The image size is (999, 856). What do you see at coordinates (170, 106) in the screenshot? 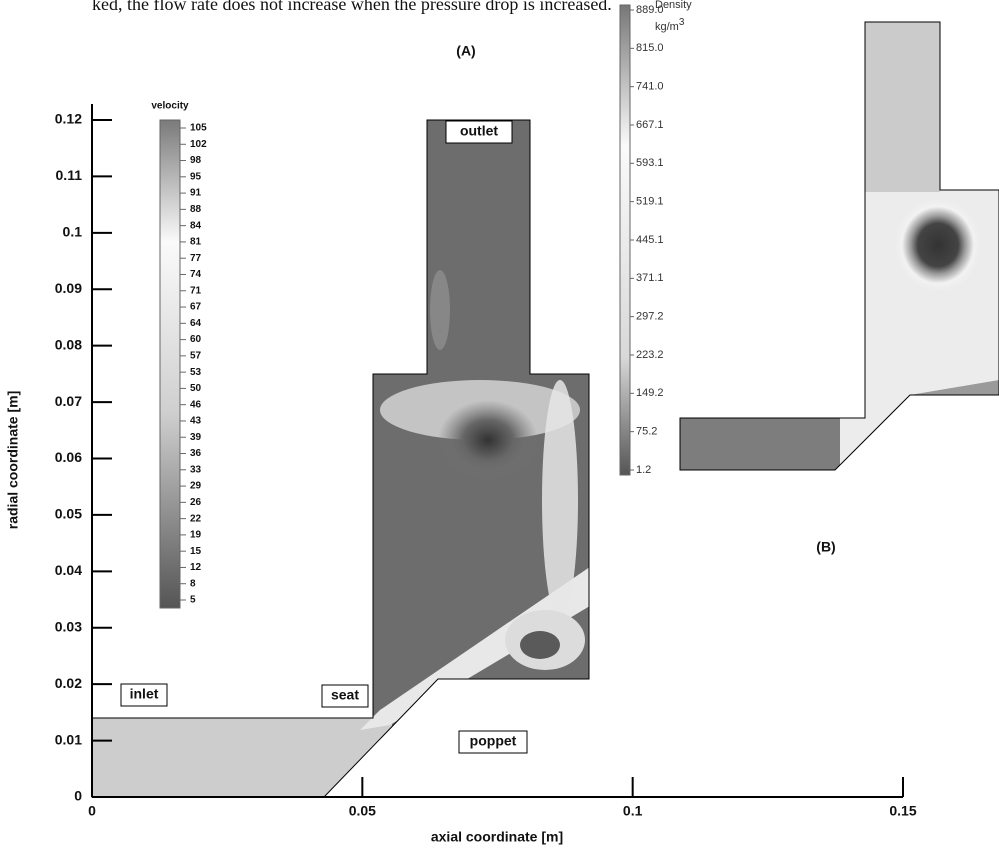
I see `velocity-title: velocity` at bounding box center [170, 106].